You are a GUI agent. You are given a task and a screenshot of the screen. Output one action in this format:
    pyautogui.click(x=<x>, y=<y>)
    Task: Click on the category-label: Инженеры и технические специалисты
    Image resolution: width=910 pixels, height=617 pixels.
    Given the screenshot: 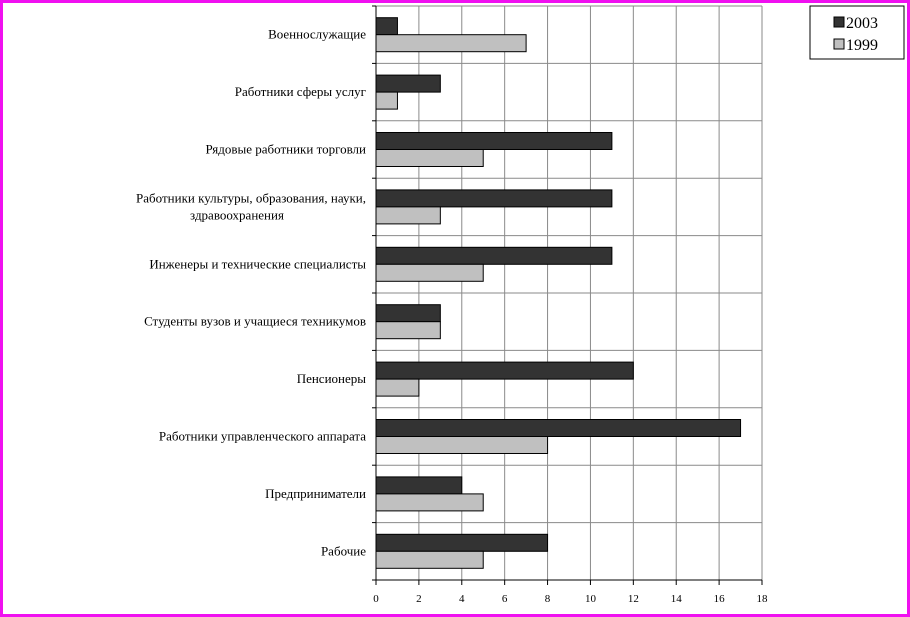 What is the action you would take?
    pyautogui.click(x=257, y=263)
    